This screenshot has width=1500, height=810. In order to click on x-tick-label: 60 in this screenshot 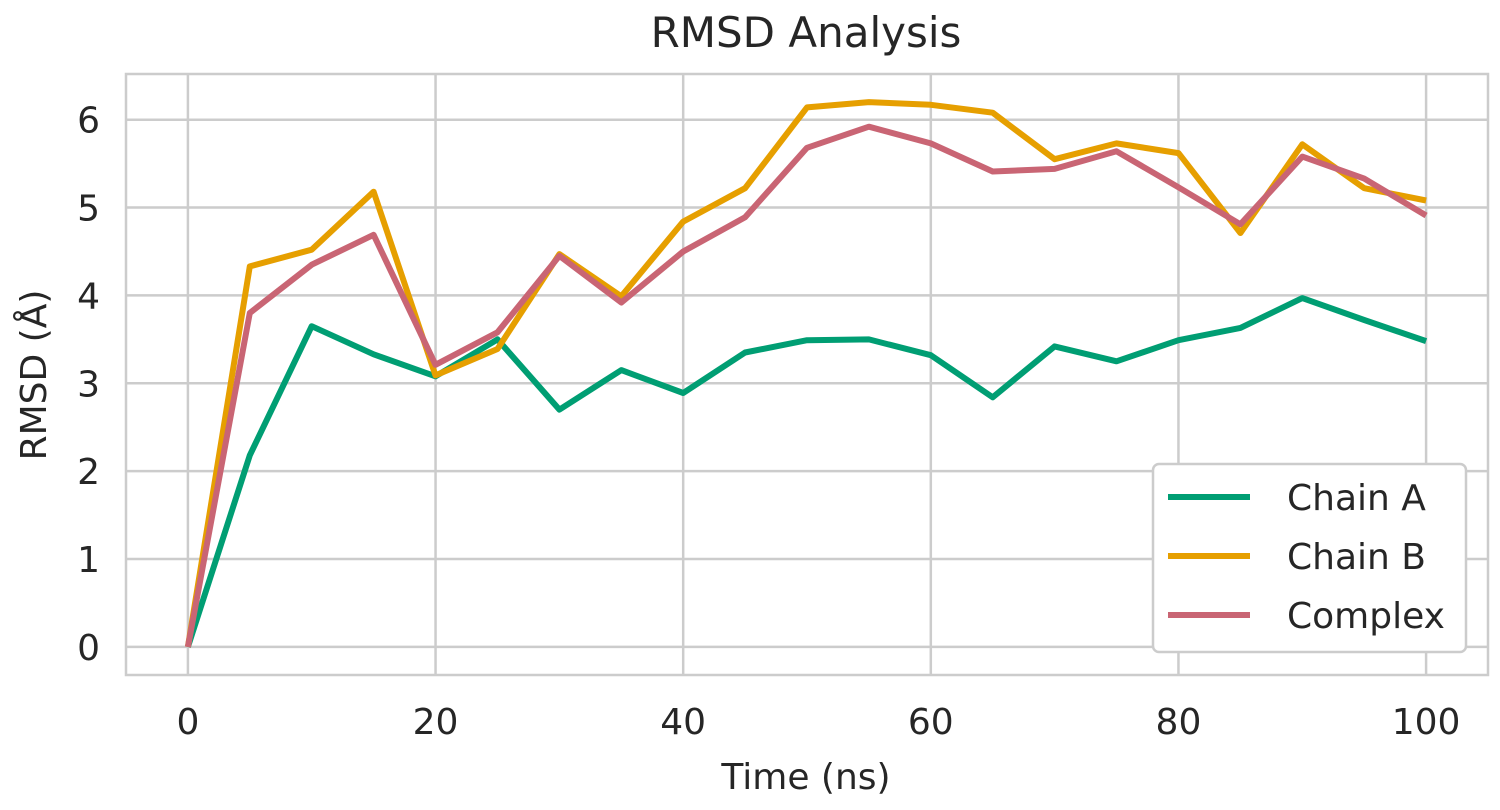, I will do `click(931, 722)`.